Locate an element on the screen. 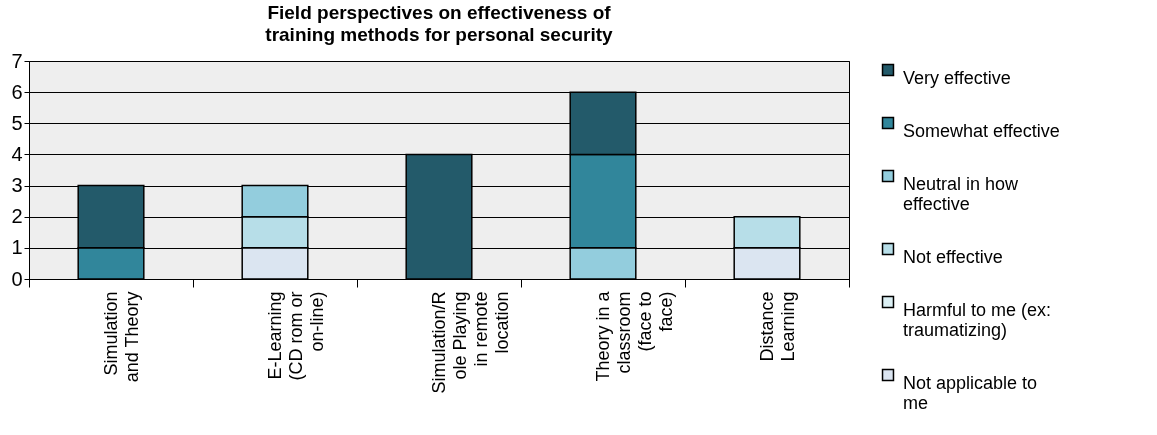 This screenshot has height=435, width=1157. legend-label: Not effective is located at coordinates (953, 257).